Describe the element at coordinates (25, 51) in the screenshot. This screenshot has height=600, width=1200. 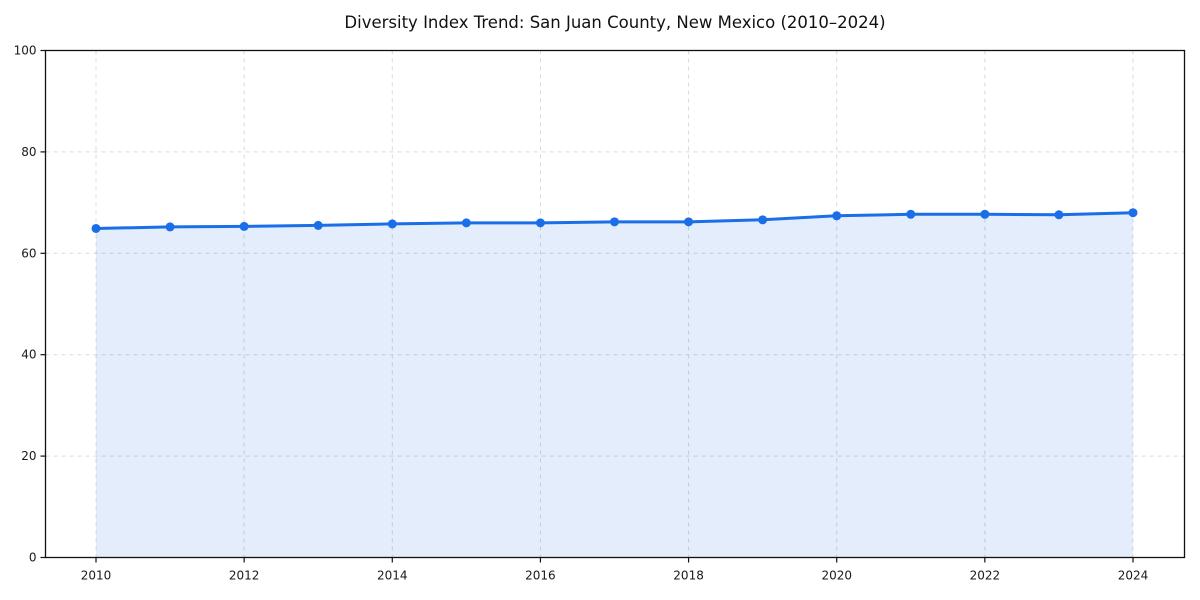
I see `y-tick-label: 100` at that location.